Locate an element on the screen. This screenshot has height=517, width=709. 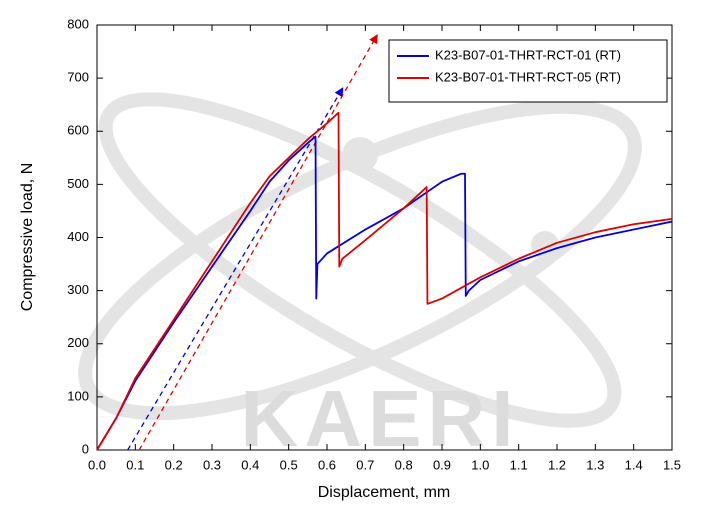
y-tick-label: 600 is located at coordinates (78, 130).